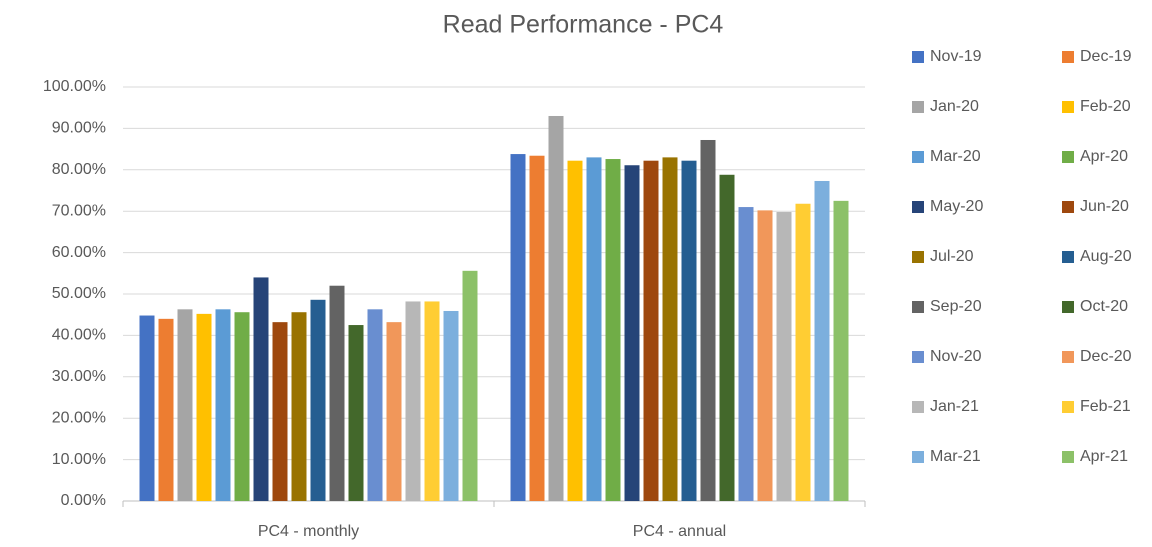 The image size is (1152, 547). What do you see at coordinates (956, 356) in the screenshot?
I see `legend-label: Nov-20` at bounding box center [956, 356].